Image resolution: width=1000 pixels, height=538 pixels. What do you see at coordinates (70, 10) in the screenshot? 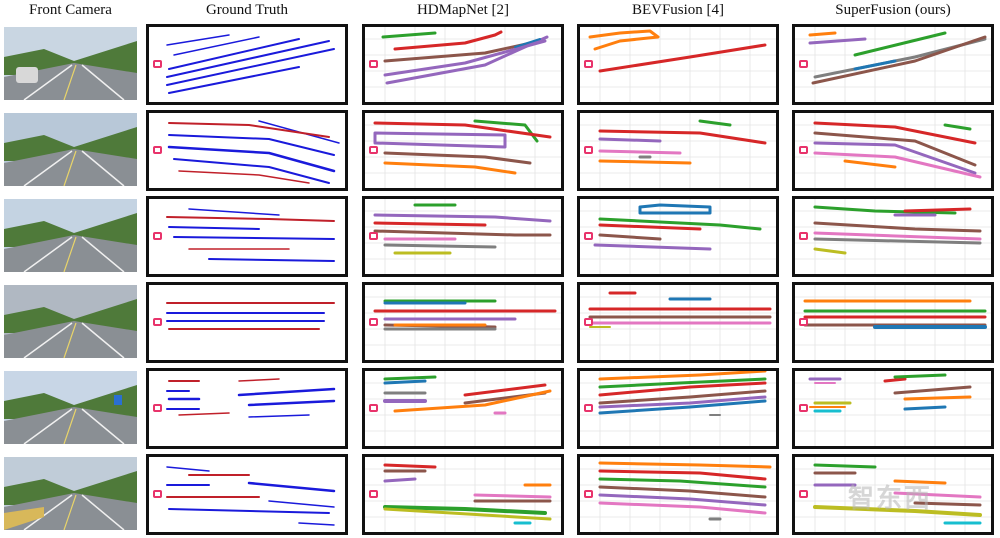
I see `header-front-camera: Front Camera` at bounding box center [70, 10].